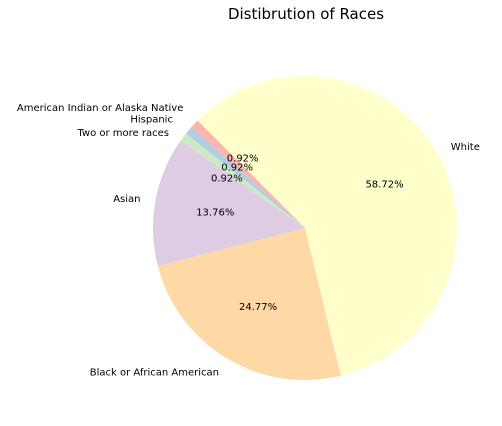 Image resolution: width=502 pixels, height=426 pixels. Describe the element at coordinates (237, 167) in the screenshot. I see `pct-label-hispanic: 0.92%` at that location.